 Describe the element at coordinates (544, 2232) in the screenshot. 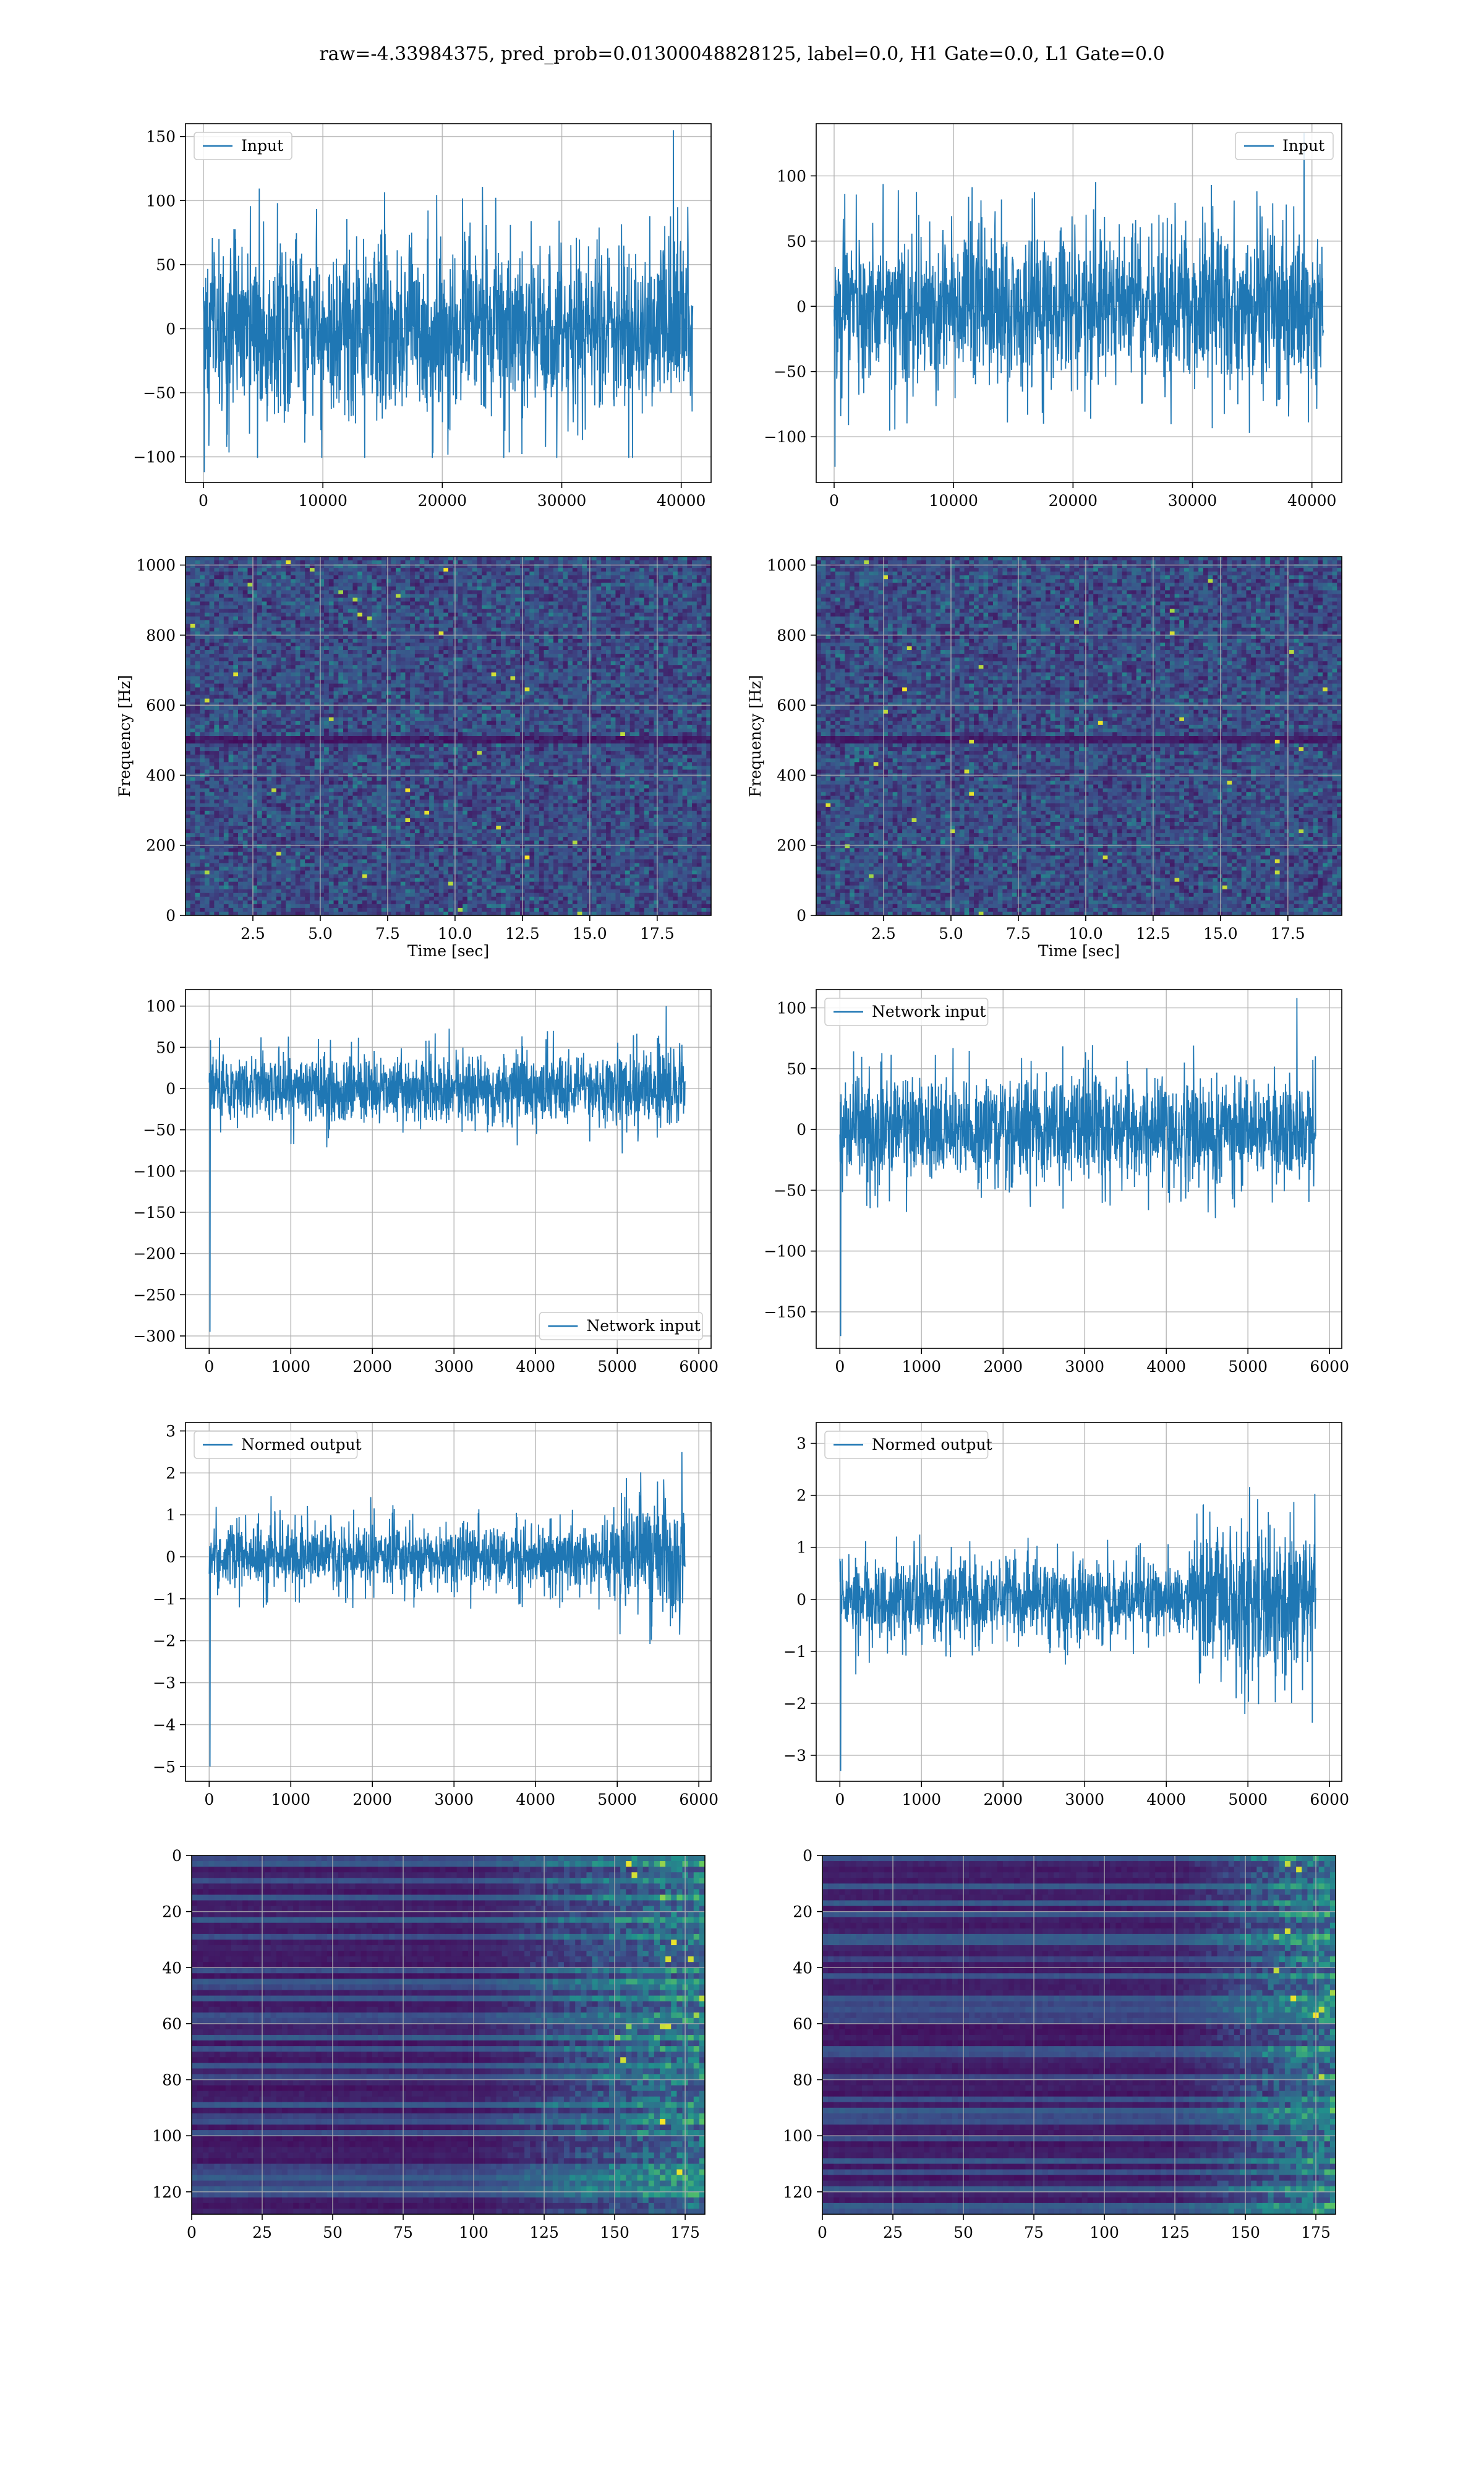

I see `feature-map-h1-xtick-label: 125` at that location.